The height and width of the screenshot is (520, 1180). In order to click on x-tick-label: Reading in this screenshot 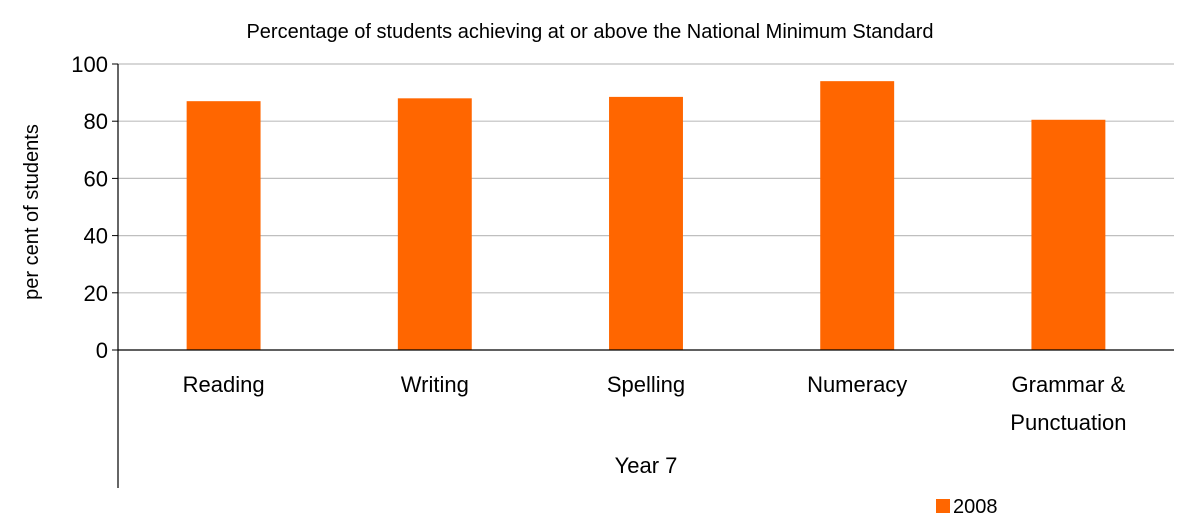, I will do `click(224, 384)`.